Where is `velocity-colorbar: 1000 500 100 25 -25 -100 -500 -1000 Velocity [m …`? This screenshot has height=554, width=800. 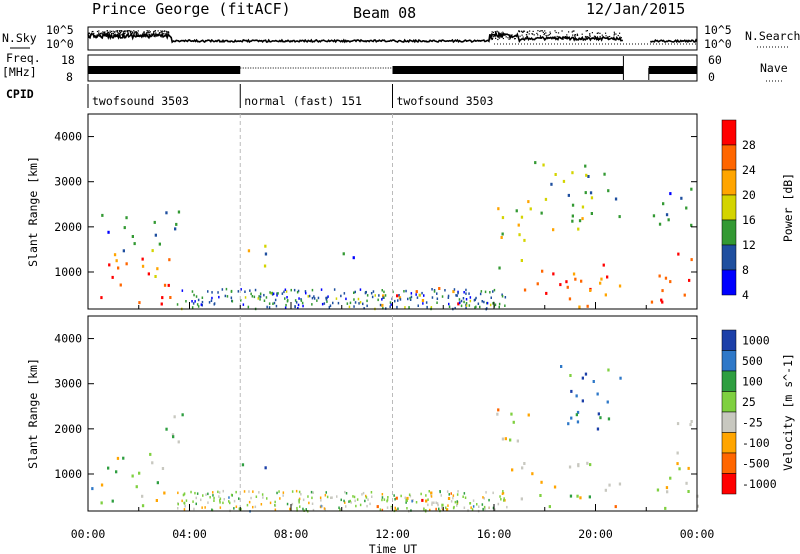 velocity-colorbar: 1000 500 100 25 -25 -100 -500 -1000 Velocity [m … is located at coordinates (758, 412).